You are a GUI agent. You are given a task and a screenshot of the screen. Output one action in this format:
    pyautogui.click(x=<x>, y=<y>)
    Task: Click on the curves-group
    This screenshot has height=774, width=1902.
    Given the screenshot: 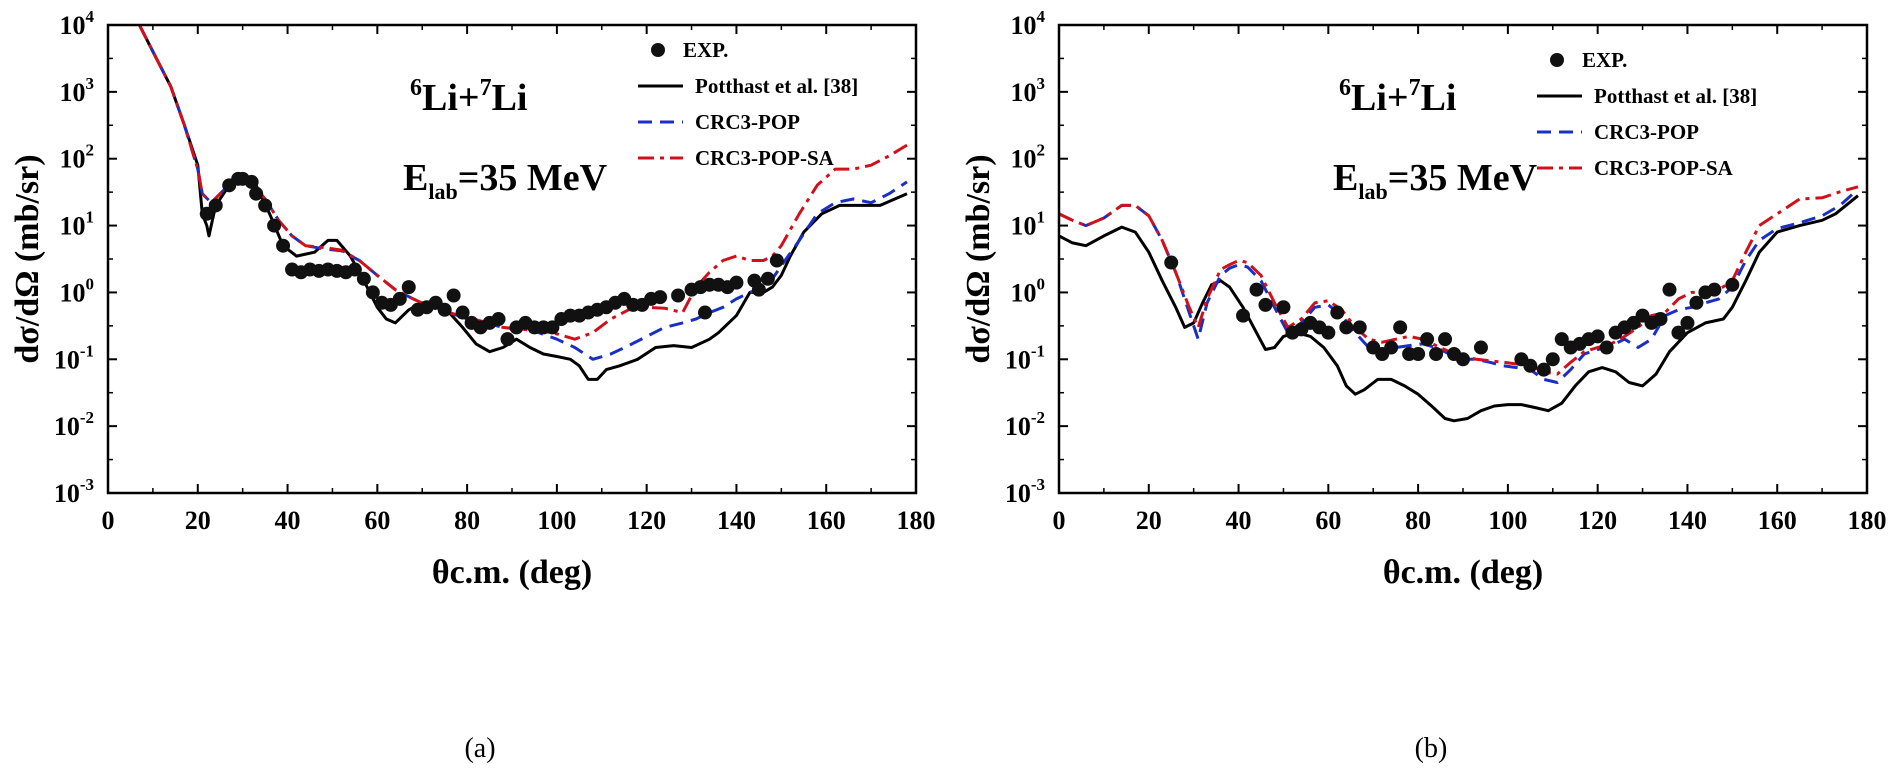 What is the action you would take?
    pyautogui.click(x=1459, y=304)
    